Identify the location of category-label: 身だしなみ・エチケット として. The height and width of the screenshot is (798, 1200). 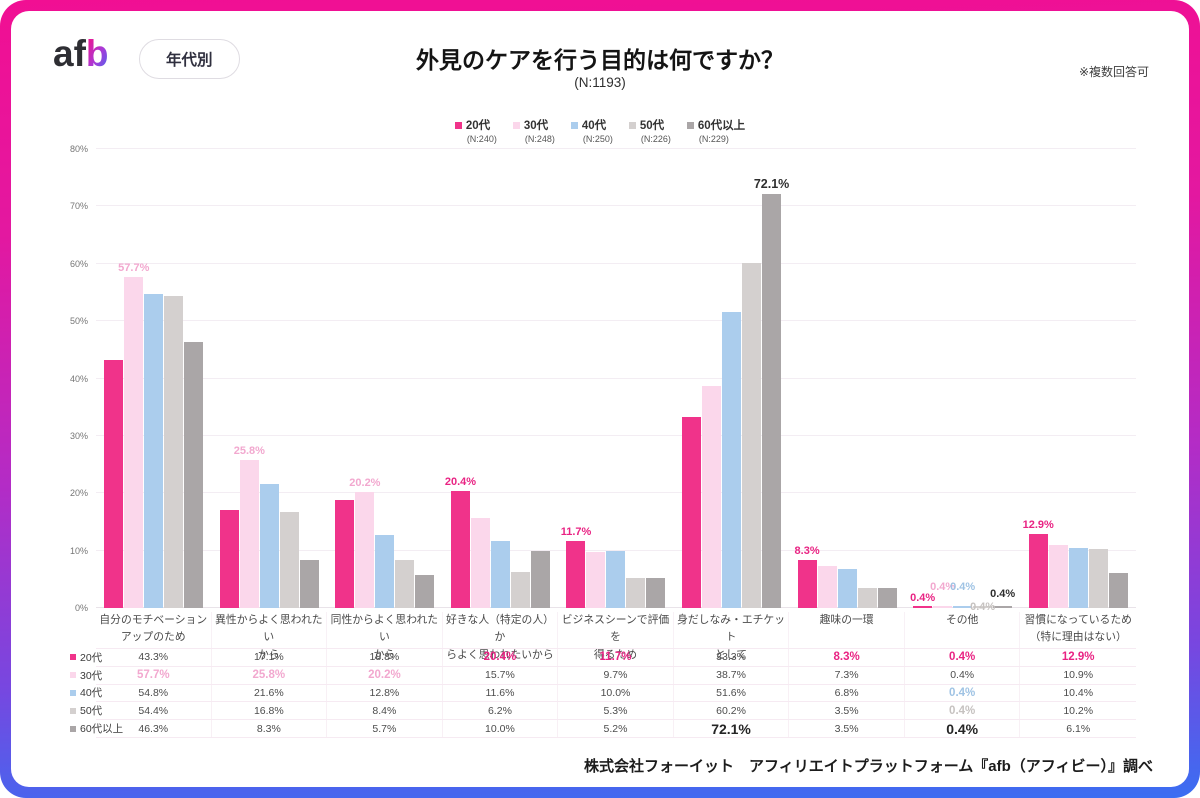
(732, 638).